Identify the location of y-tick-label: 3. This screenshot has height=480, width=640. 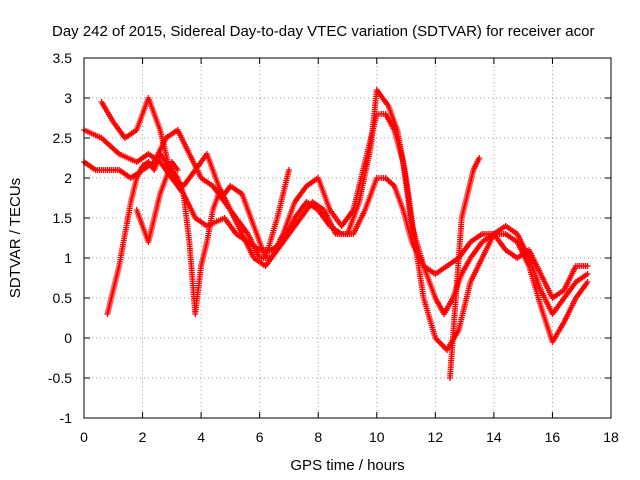
(68, 98).